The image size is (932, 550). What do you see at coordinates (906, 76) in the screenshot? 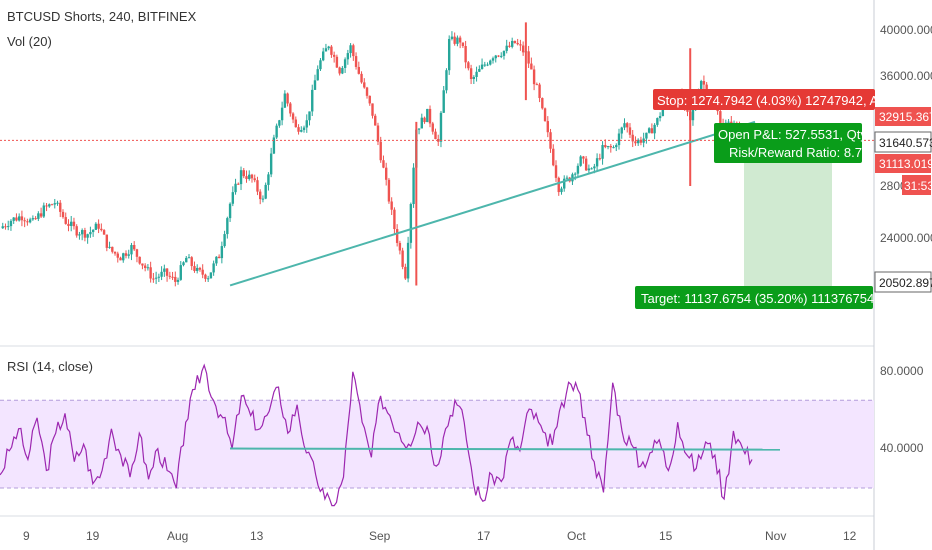
I see `price-tick: 36000.0000` at bounding box center [906, 76].